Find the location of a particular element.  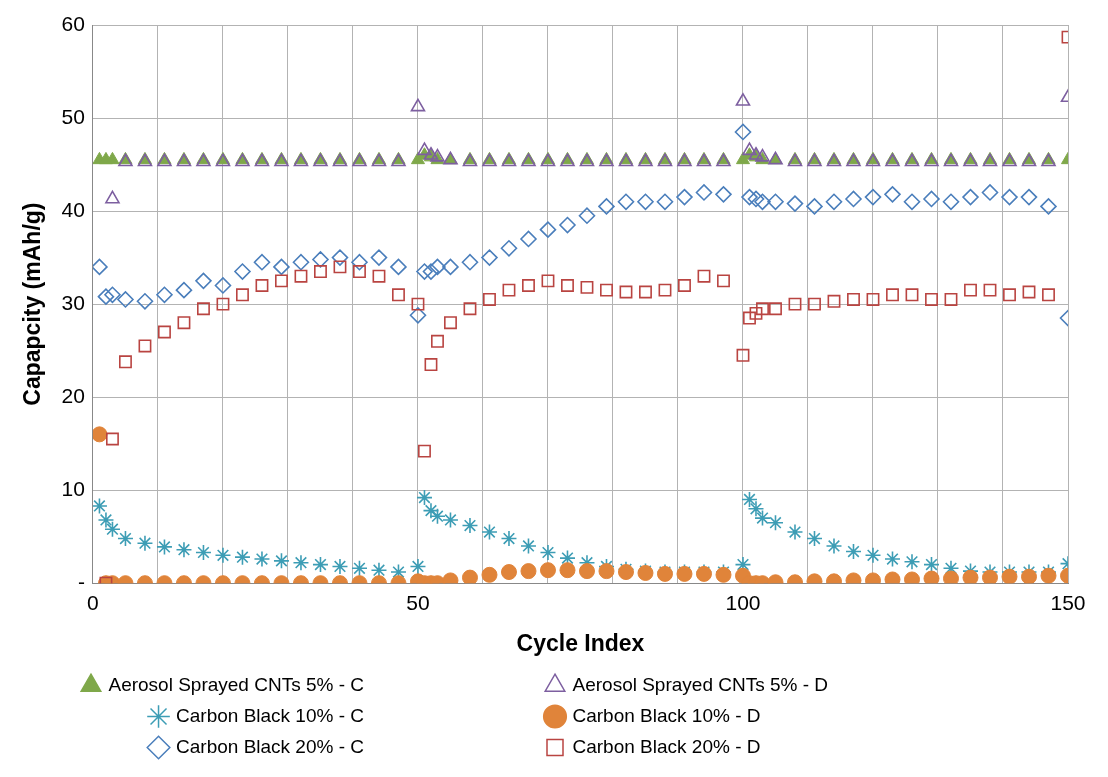

y-tick-label: 60 is located at coordinates (73, 23).